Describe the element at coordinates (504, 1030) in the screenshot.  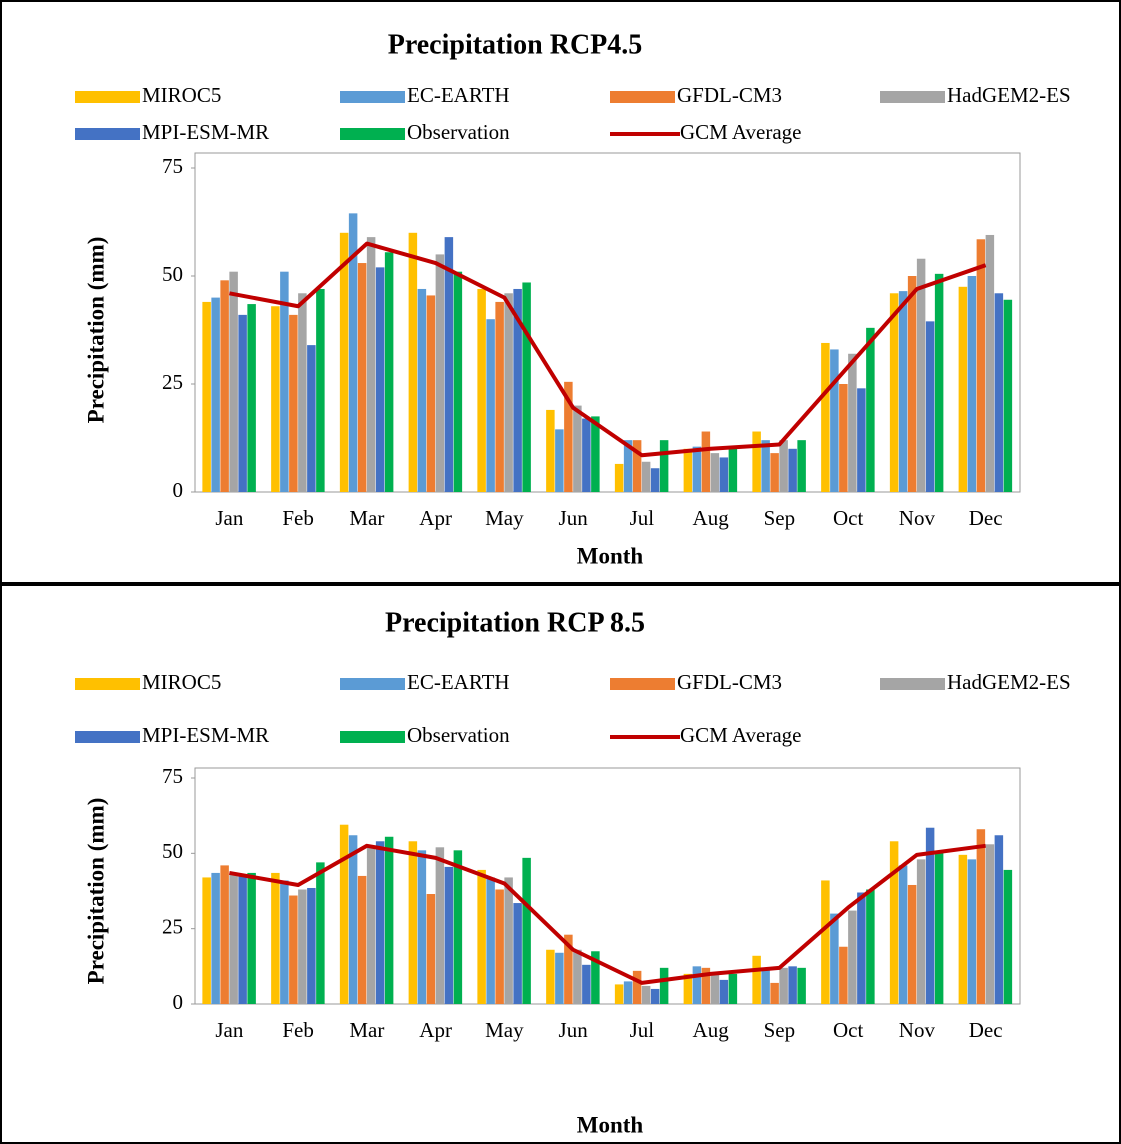
I see `x-tick-label: May` at that location.